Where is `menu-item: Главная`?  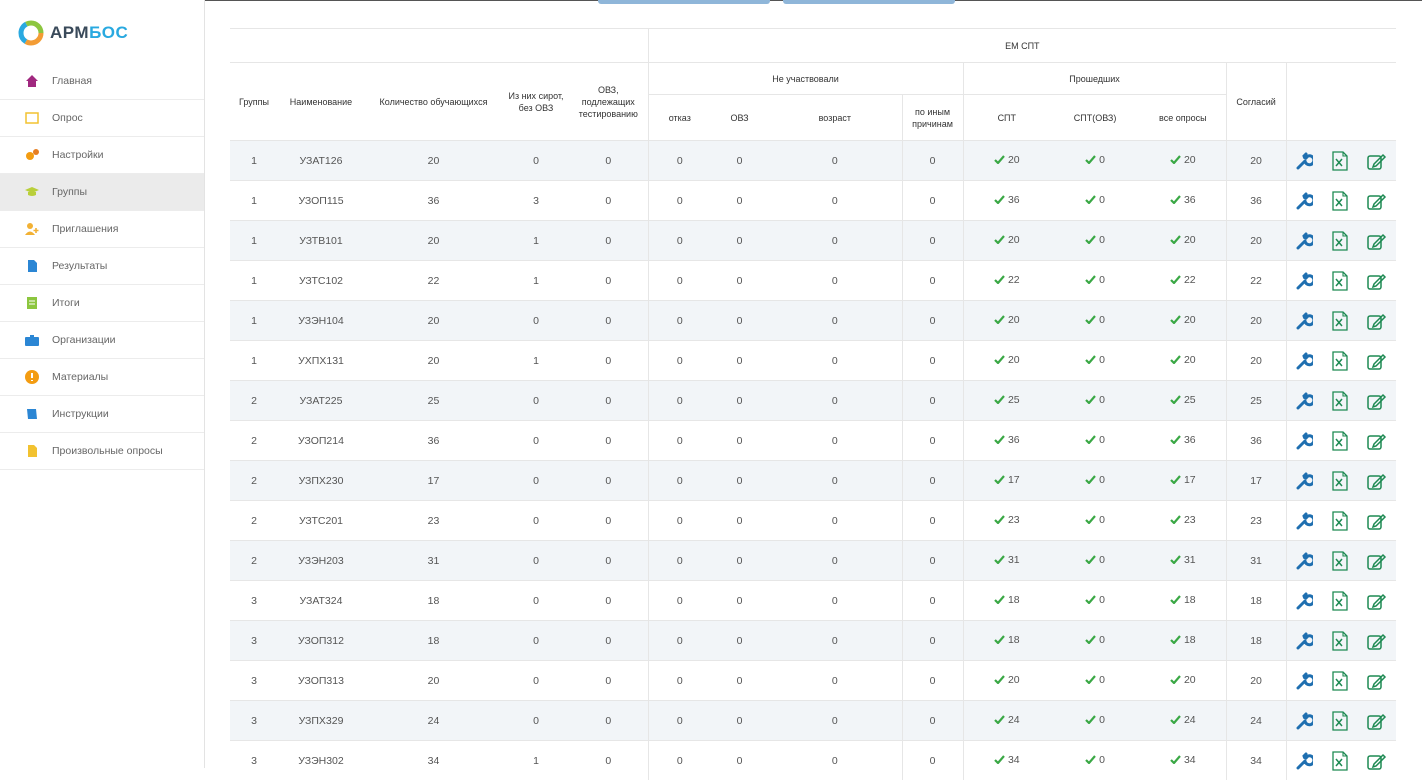
menu-item: Главная is located at coordinates (102, 81).